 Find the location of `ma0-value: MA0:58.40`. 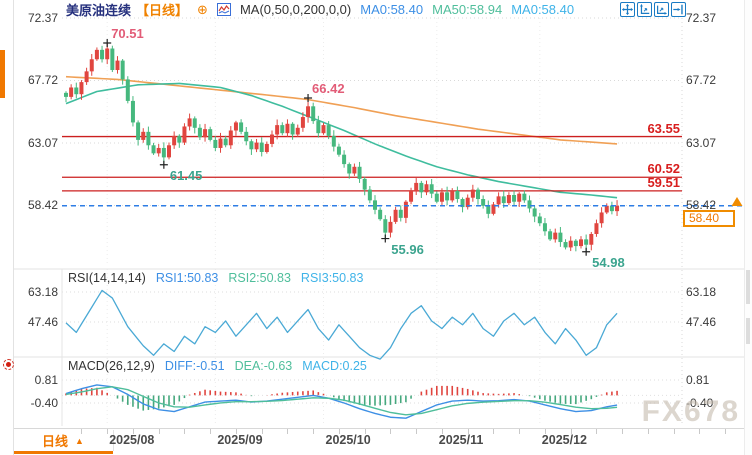

ma0-value: MA0:58.40 is located at coordinates (392, 9).